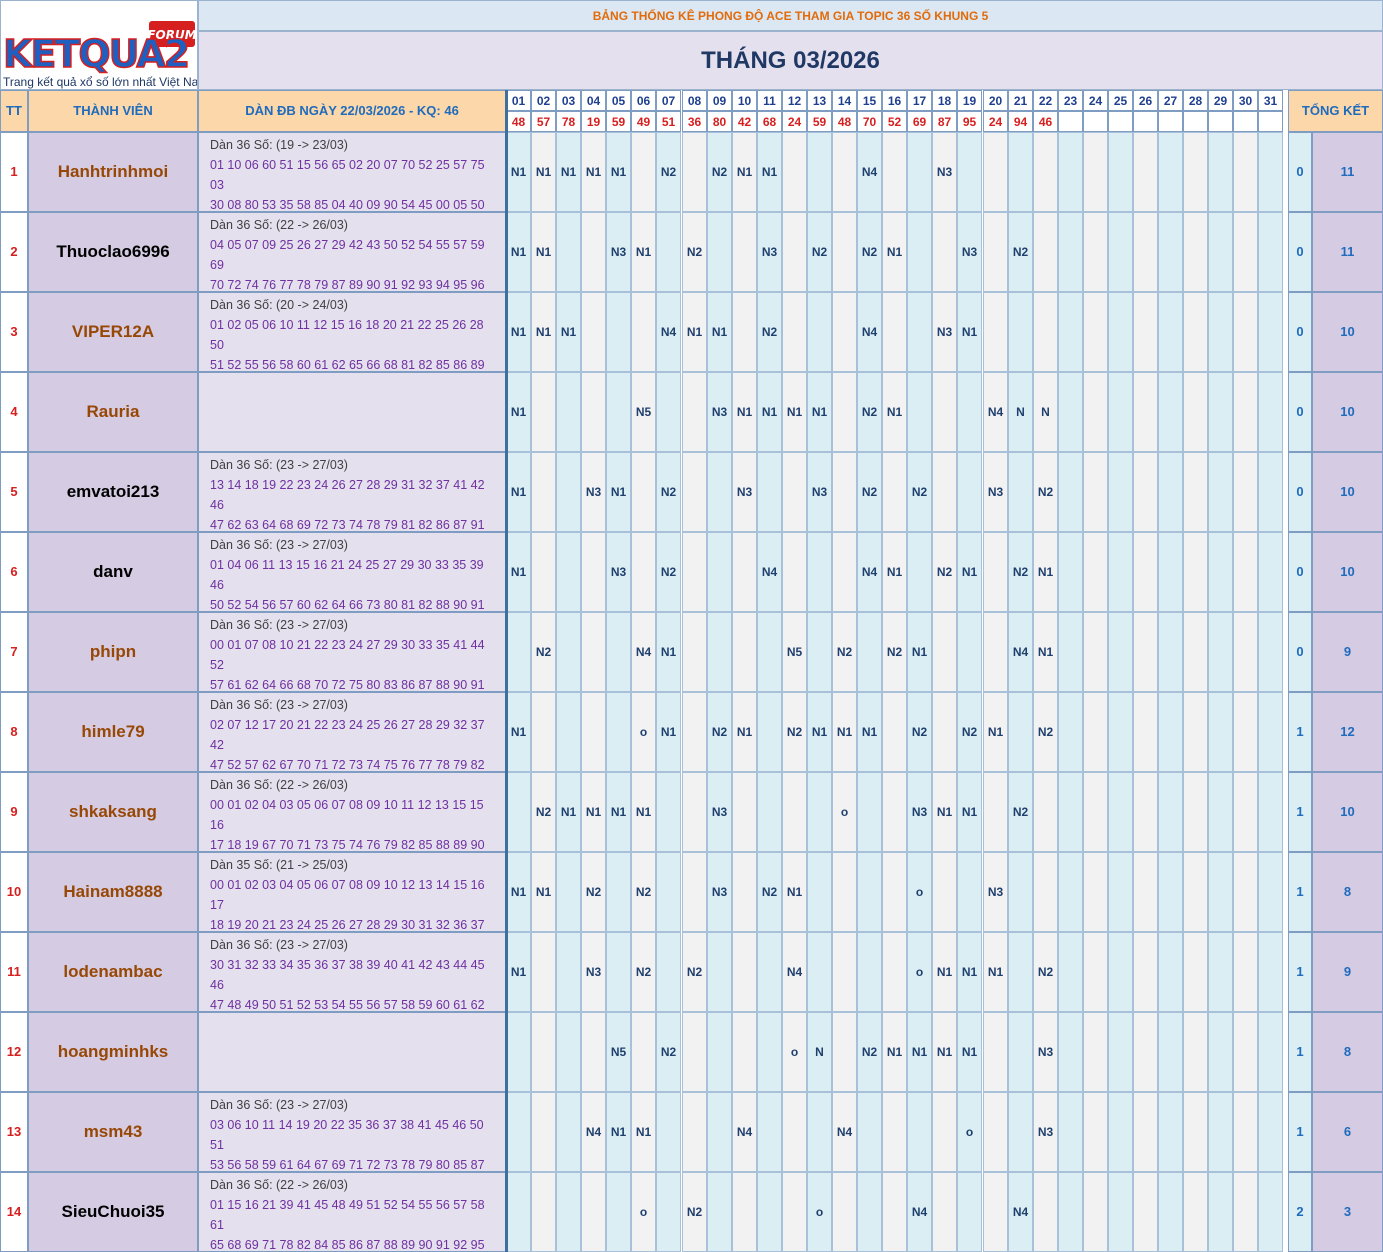  Describe the element at coordinates (113, 252) in the screenshot. I see `member-name: Thuoclao6996` at that location.